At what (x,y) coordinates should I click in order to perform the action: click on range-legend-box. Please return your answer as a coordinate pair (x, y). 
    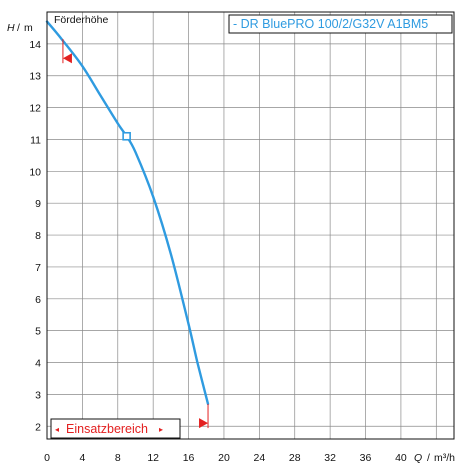
    Looking at the image, I should click on (115, 428).